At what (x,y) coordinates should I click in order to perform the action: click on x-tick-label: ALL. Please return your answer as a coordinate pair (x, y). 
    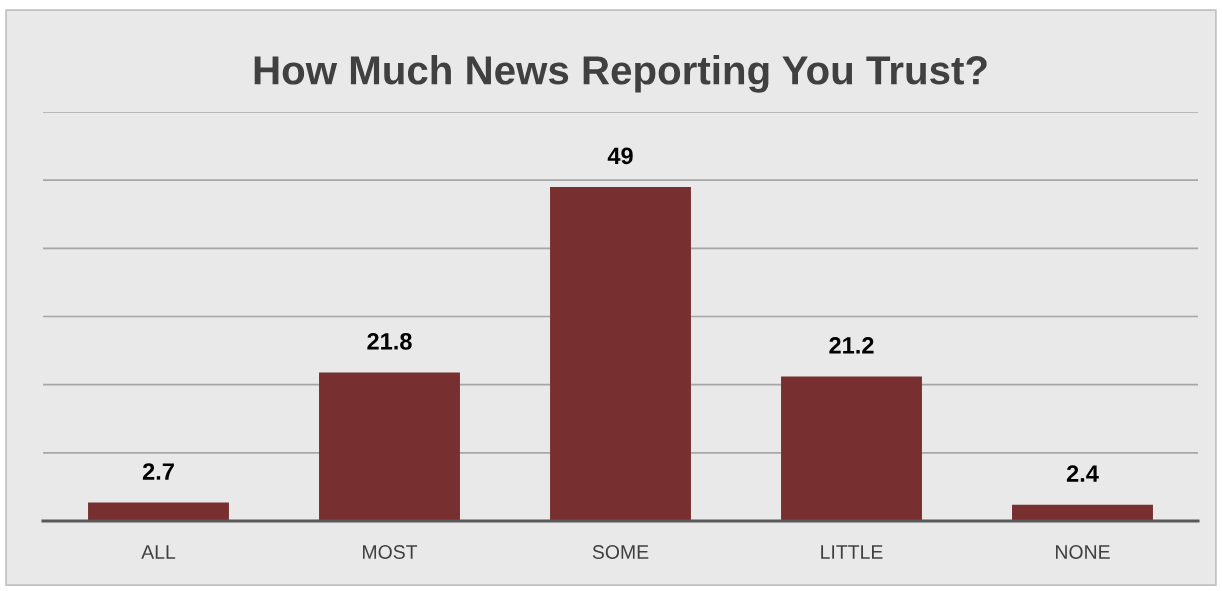
    Looking at the image, I should click on (158, 552).